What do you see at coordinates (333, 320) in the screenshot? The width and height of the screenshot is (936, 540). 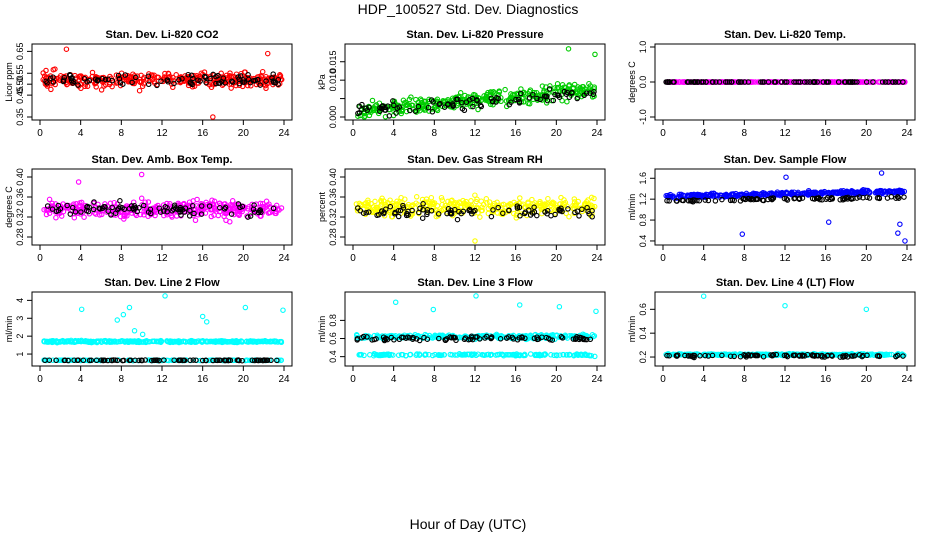 I see `y-tick-label: 0.8` at bounding box center [333, 320].